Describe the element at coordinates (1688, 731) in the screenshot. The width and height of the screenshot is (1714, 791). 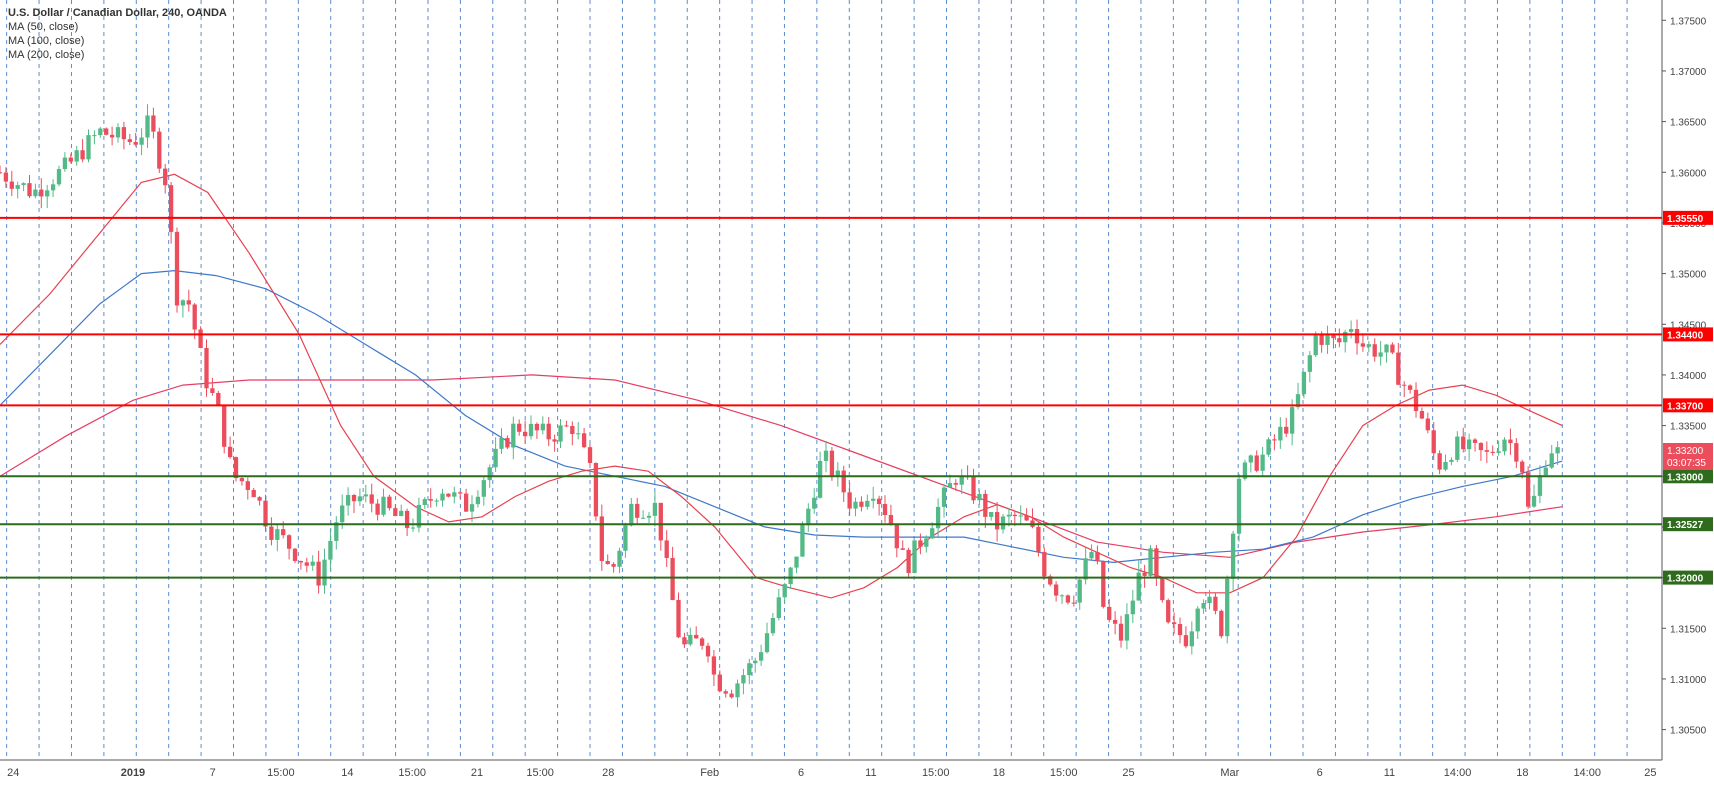
I see `price-tick-label: 1.30500` at that location.